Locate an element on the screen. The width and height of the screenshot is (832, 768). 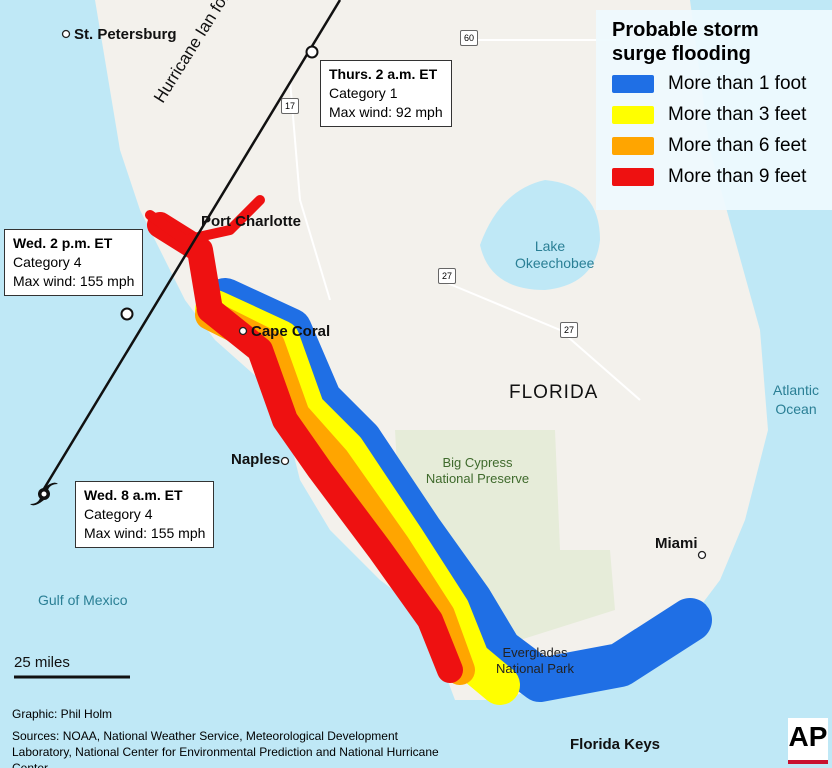
surge-port-charlotte is located at coordinates (205, 220).